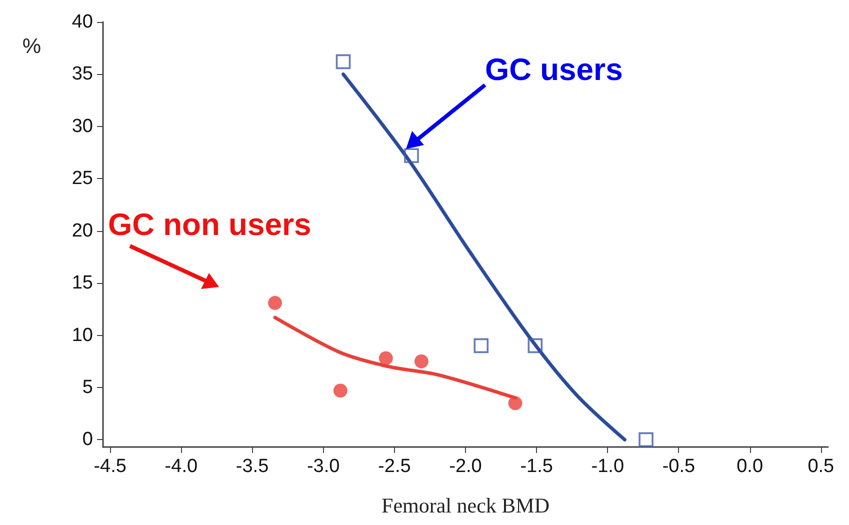 This screenshot has height=525, width=849. What do you see at coordinates (679, 466) in the screenshot?
I see `x-tick-label: -0.5` at bounding box center [679, 466].